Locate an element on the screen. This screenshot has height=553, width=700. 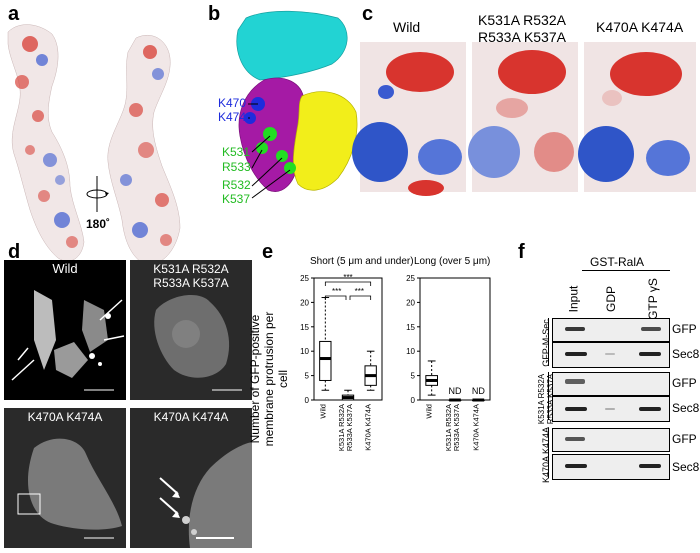
colored-structure is located at coordinates (297, 104).